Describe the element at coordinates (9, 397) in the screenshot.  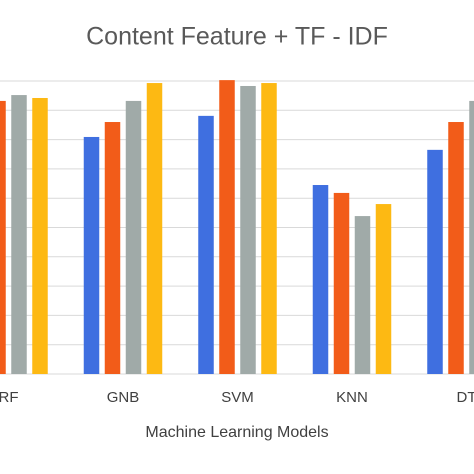
I see `x-tick-label: RF` at that location.